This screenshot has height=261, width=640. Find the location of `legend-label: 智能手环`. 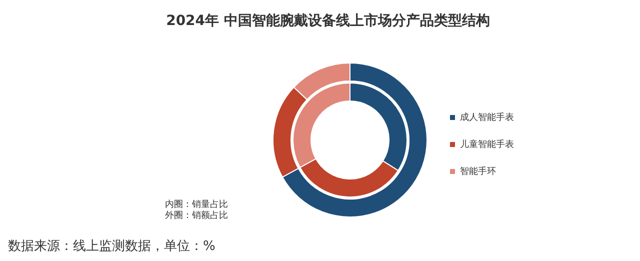

legend-label: 智能手环 is located at coordinates (478, 172).